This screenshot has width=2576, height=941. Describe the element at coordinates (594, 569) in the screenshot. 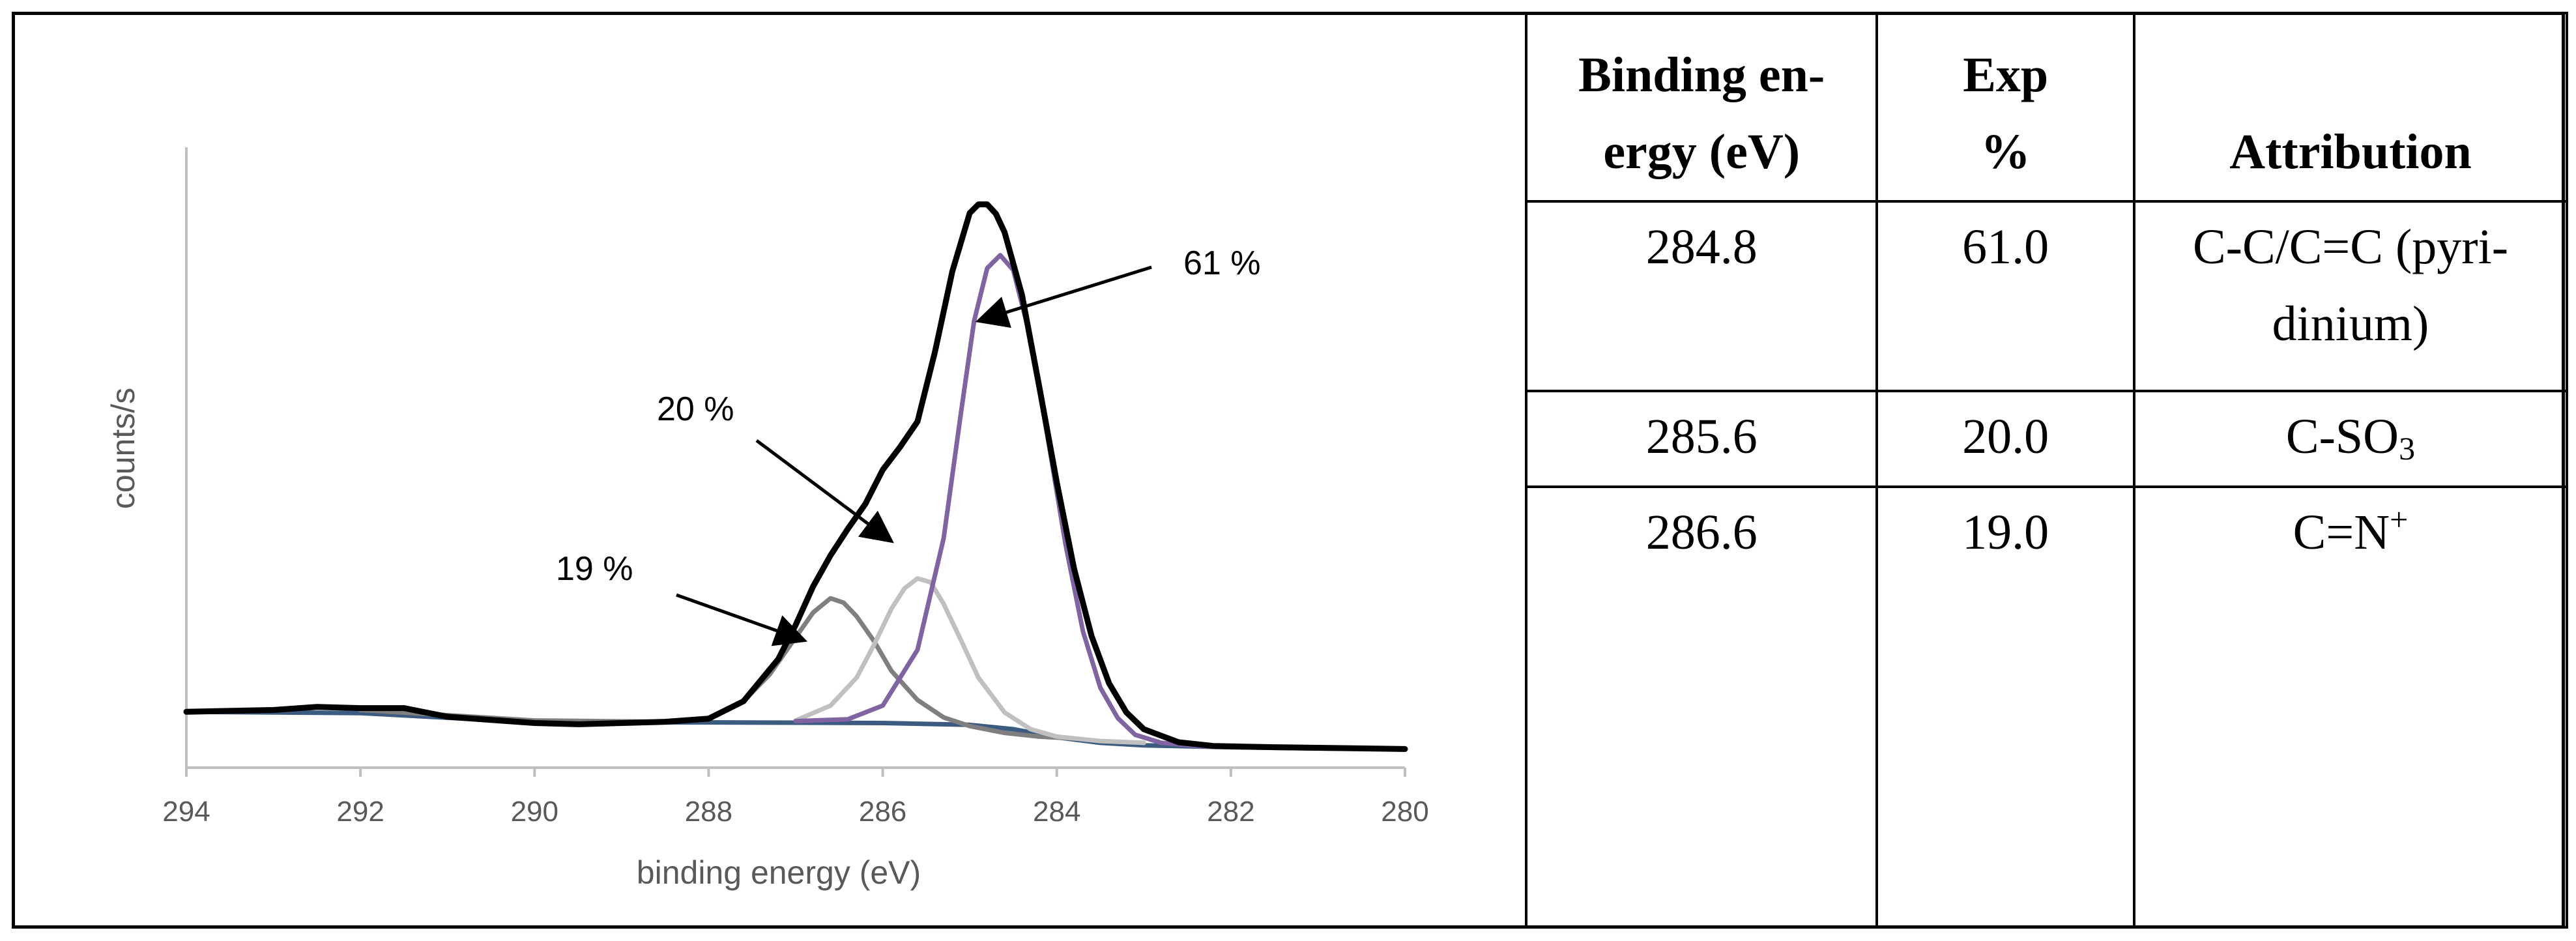

I see `annotation-label: 19 %` at that location.